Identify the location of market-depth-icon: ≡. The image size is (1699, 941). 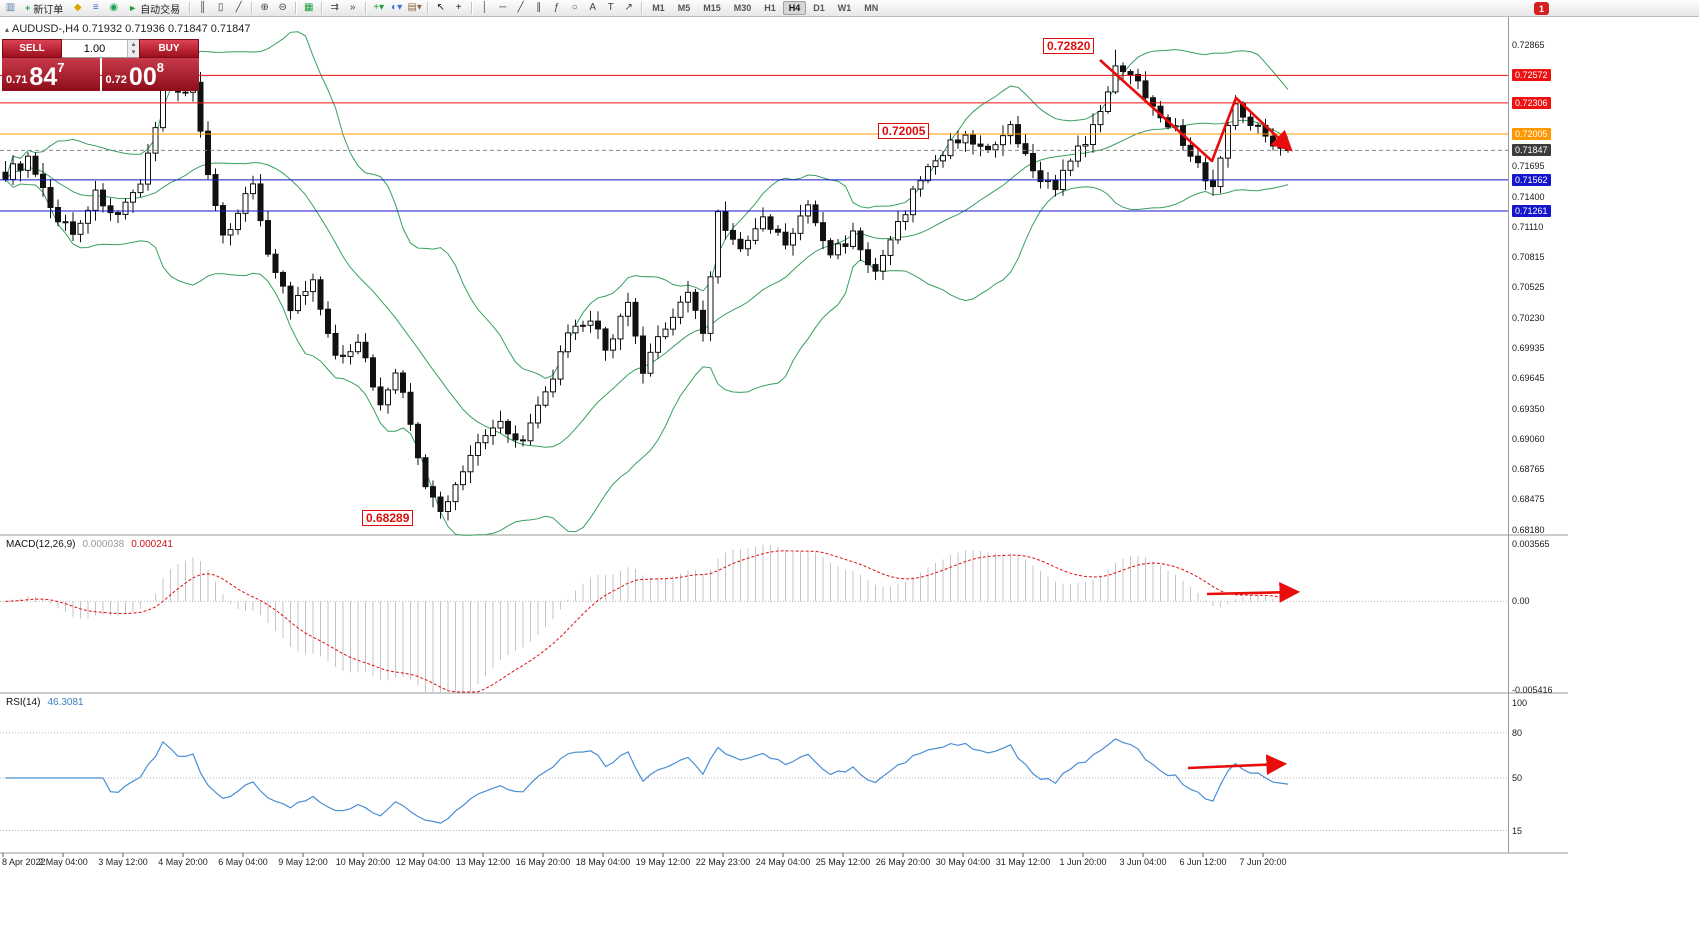
(95, 7).